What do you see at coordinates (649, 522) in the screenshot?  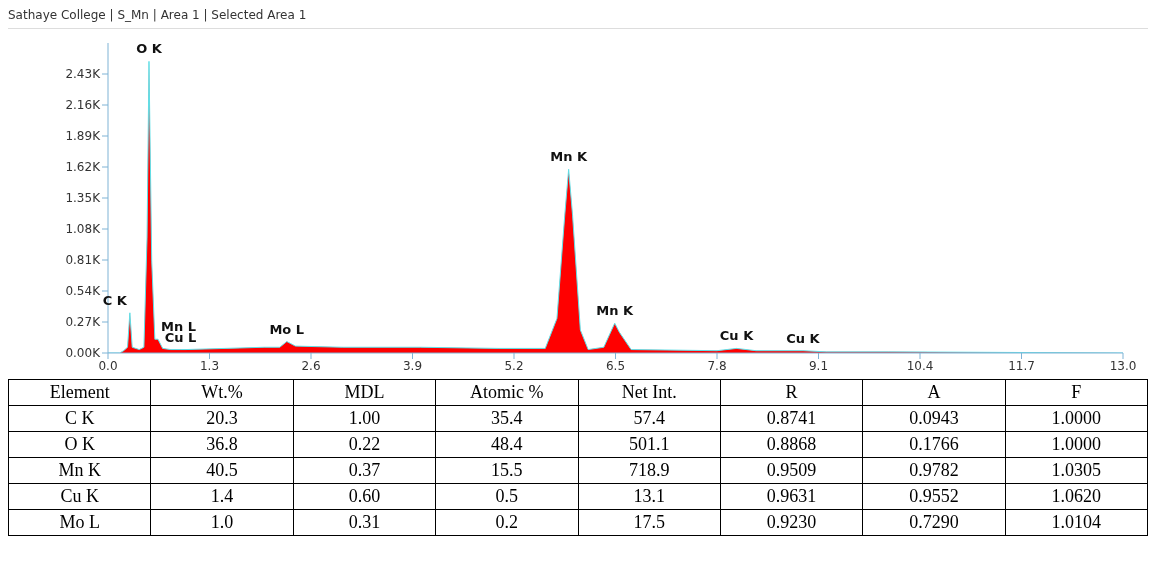 I see `data-label: 17.5` at bounding box center [649, 522].